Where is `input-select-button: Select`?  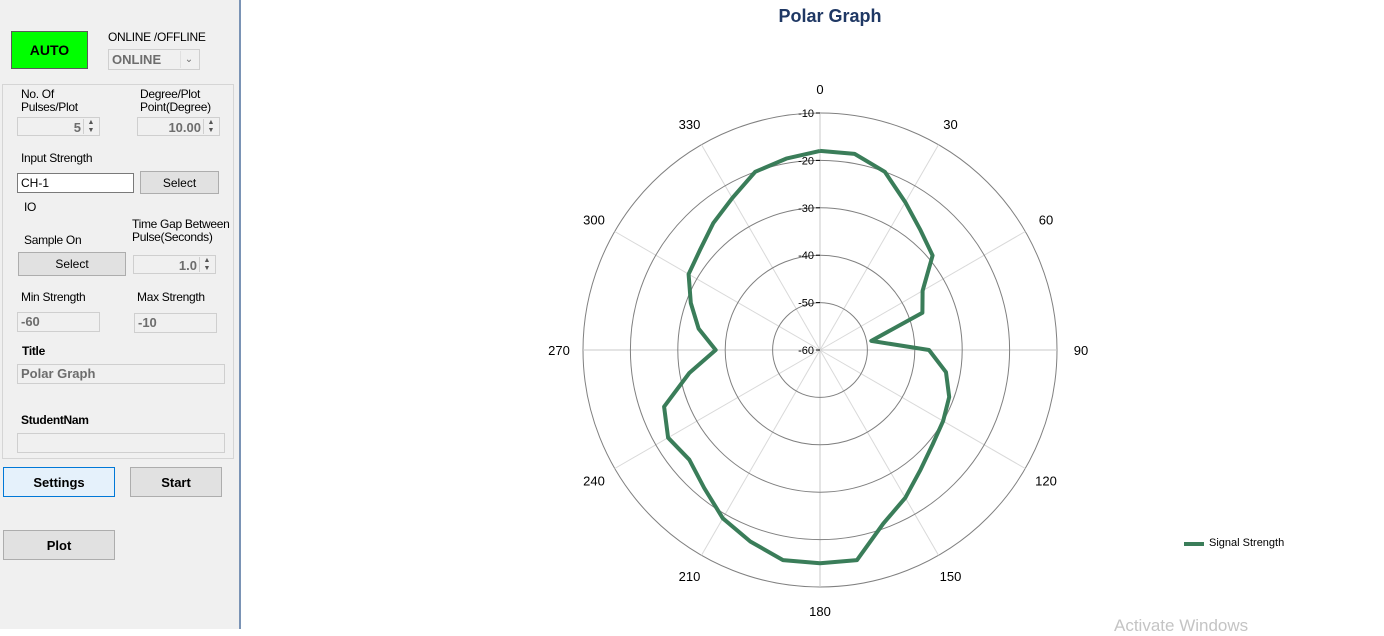 input-select-button: Select is located at coordinates (179, 182).